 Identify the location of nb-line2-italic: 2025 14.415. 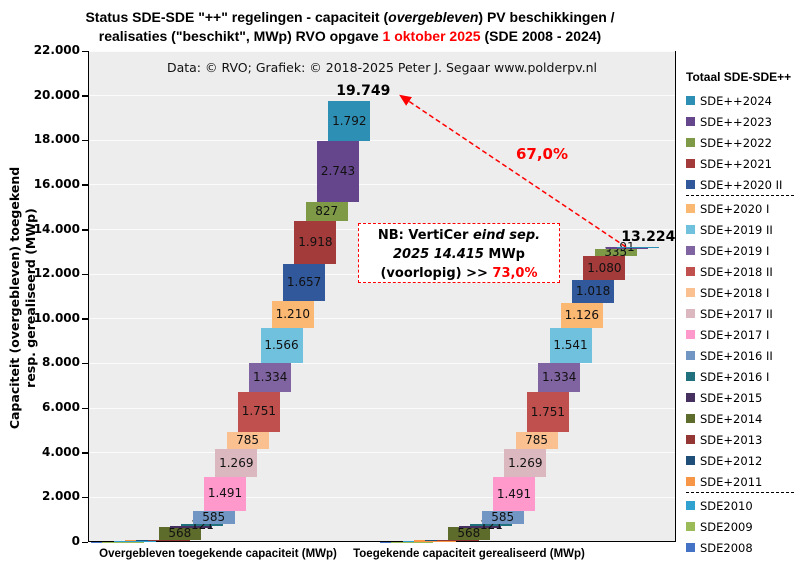
(438, 254).